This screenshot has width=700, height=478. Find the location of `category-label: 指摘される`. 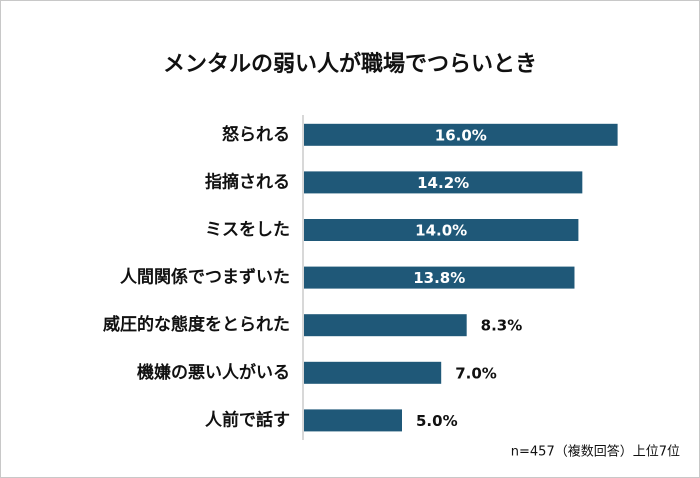

category-label: 指摘される is located at coordinates (247, 181).